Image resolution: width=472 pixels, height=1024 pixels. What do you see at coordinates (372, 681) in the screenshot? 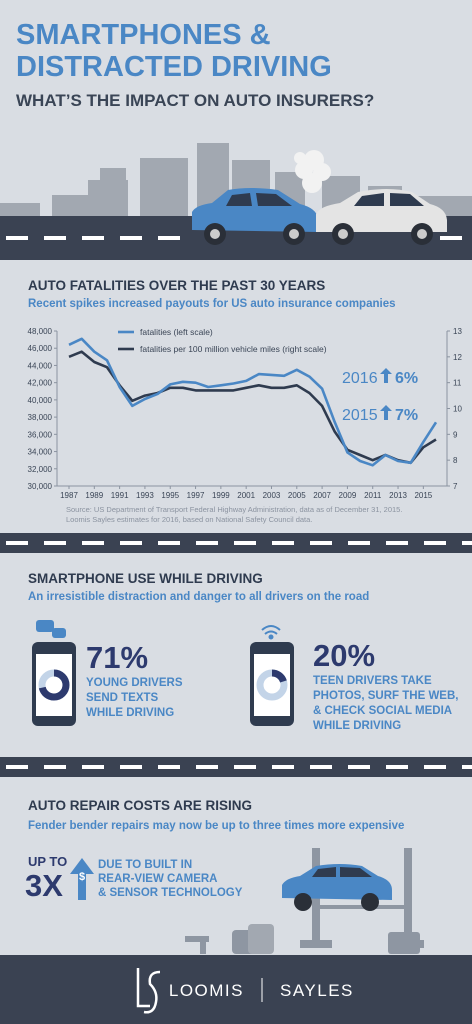
I see `stat-text: TEEN DRIVERS TAKE` at bounding box center [372, 681].